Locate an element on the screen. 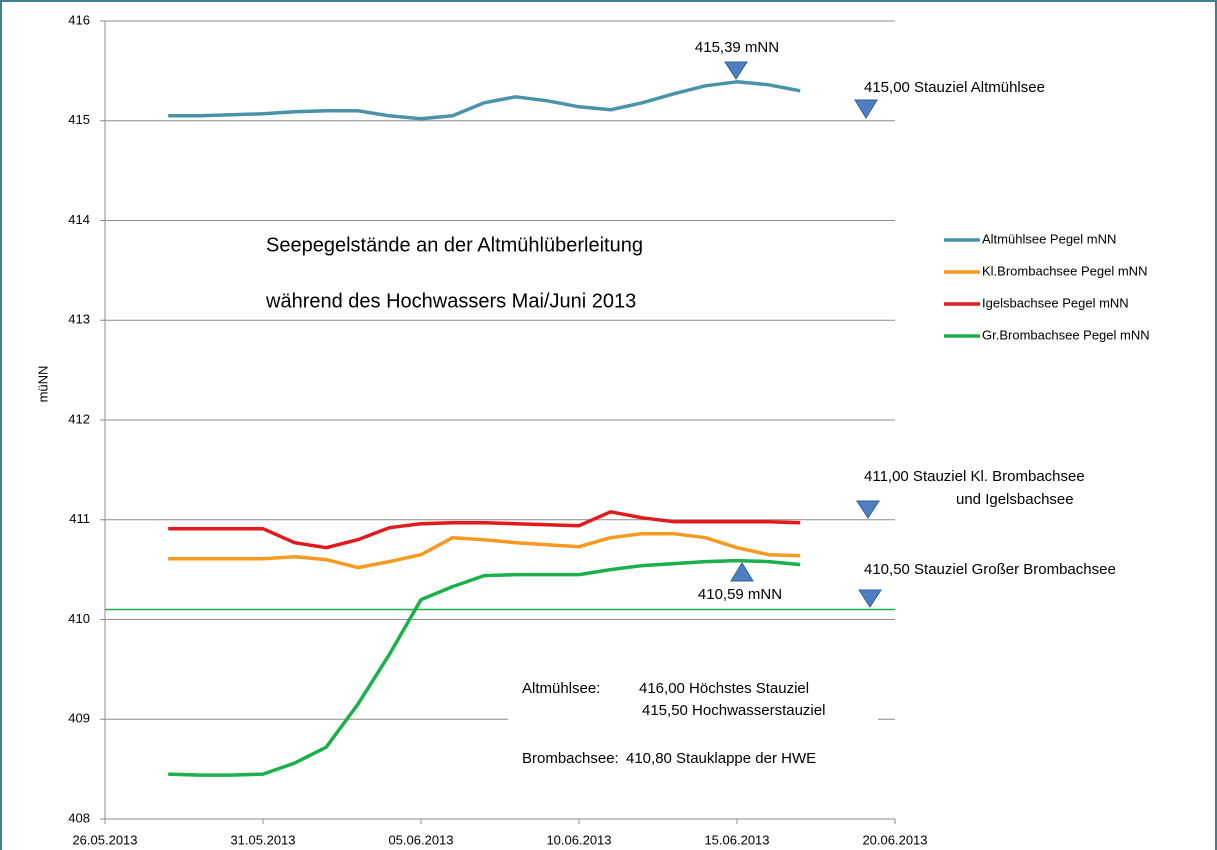 This screenshot has width=1217, height=850. y-tick-label: 411 is located at coordinates (79, 518).